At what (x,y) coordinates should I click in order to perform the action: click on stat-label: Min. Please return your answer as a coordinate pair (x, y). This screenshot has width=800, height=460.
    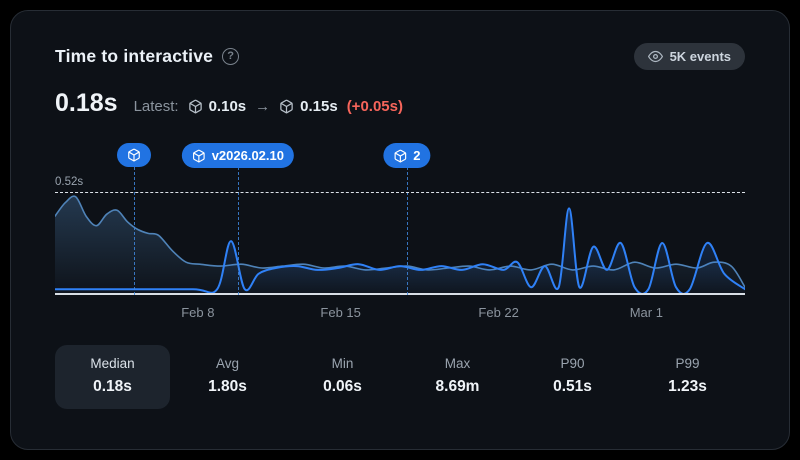
    Looking at the image, I should click on (342, 363).